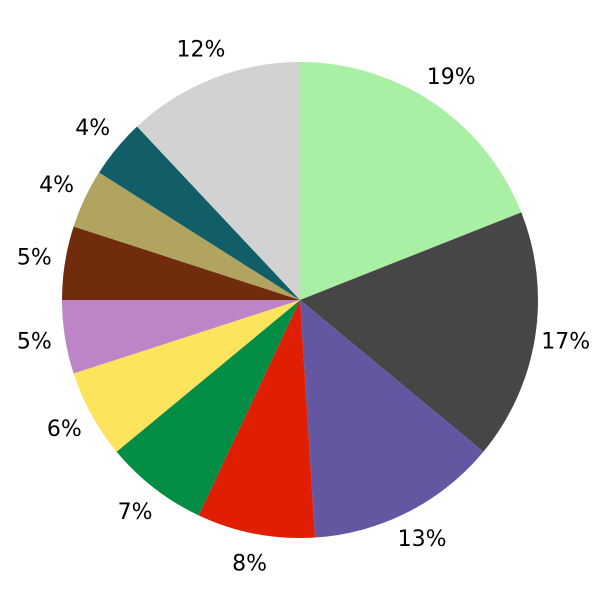 The width and height of the screenshot is (600, 600). Describe the element at coordinates (201, 49) in the screenshot. I see `slice-label: 12%` at that location.